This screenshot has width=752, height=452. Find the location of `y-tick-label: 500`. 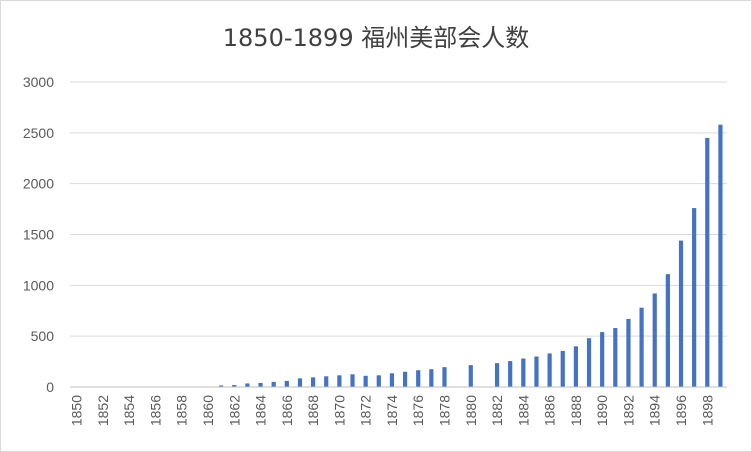

y-tick-label: 500 is located at coordinates (43, 336).